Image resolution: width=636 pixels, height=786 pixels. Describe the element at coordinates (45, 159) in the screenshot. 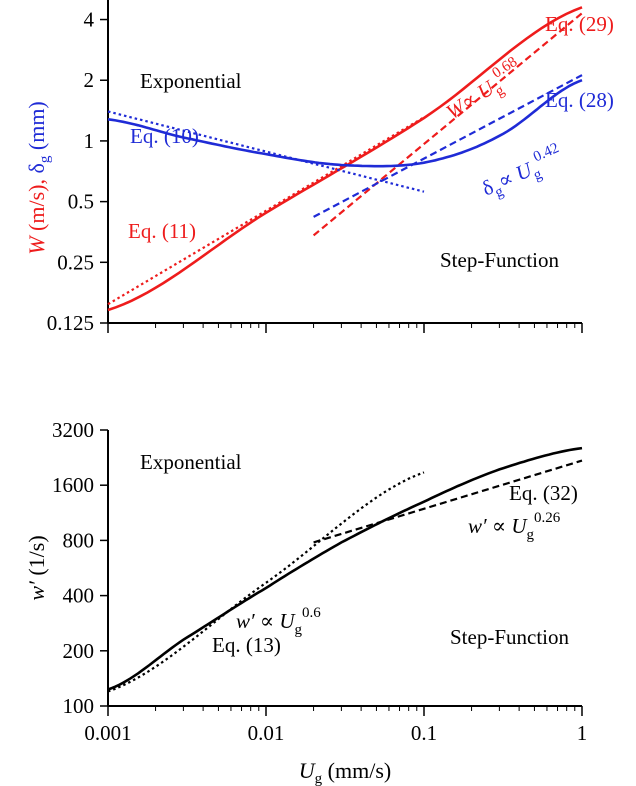

I see `top-ylabel-sub: g` at that location.